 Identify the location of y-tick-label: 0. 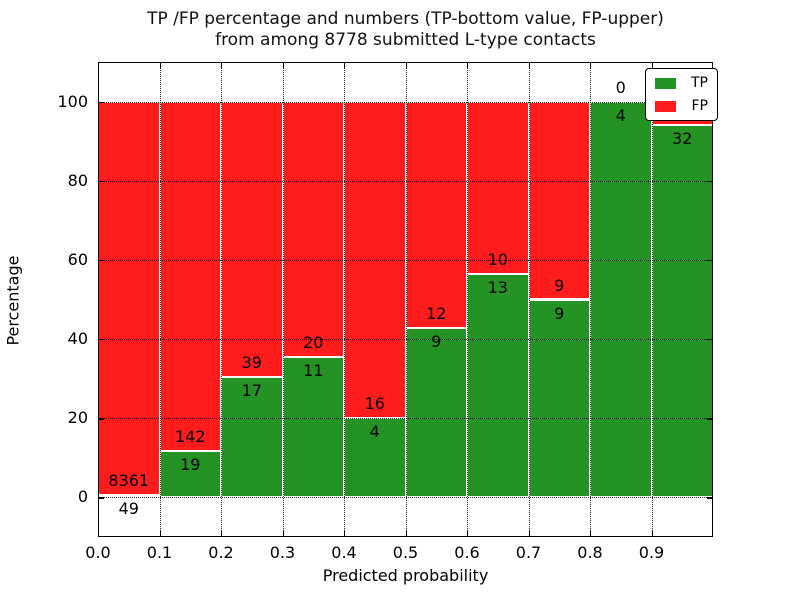
(82, 497).